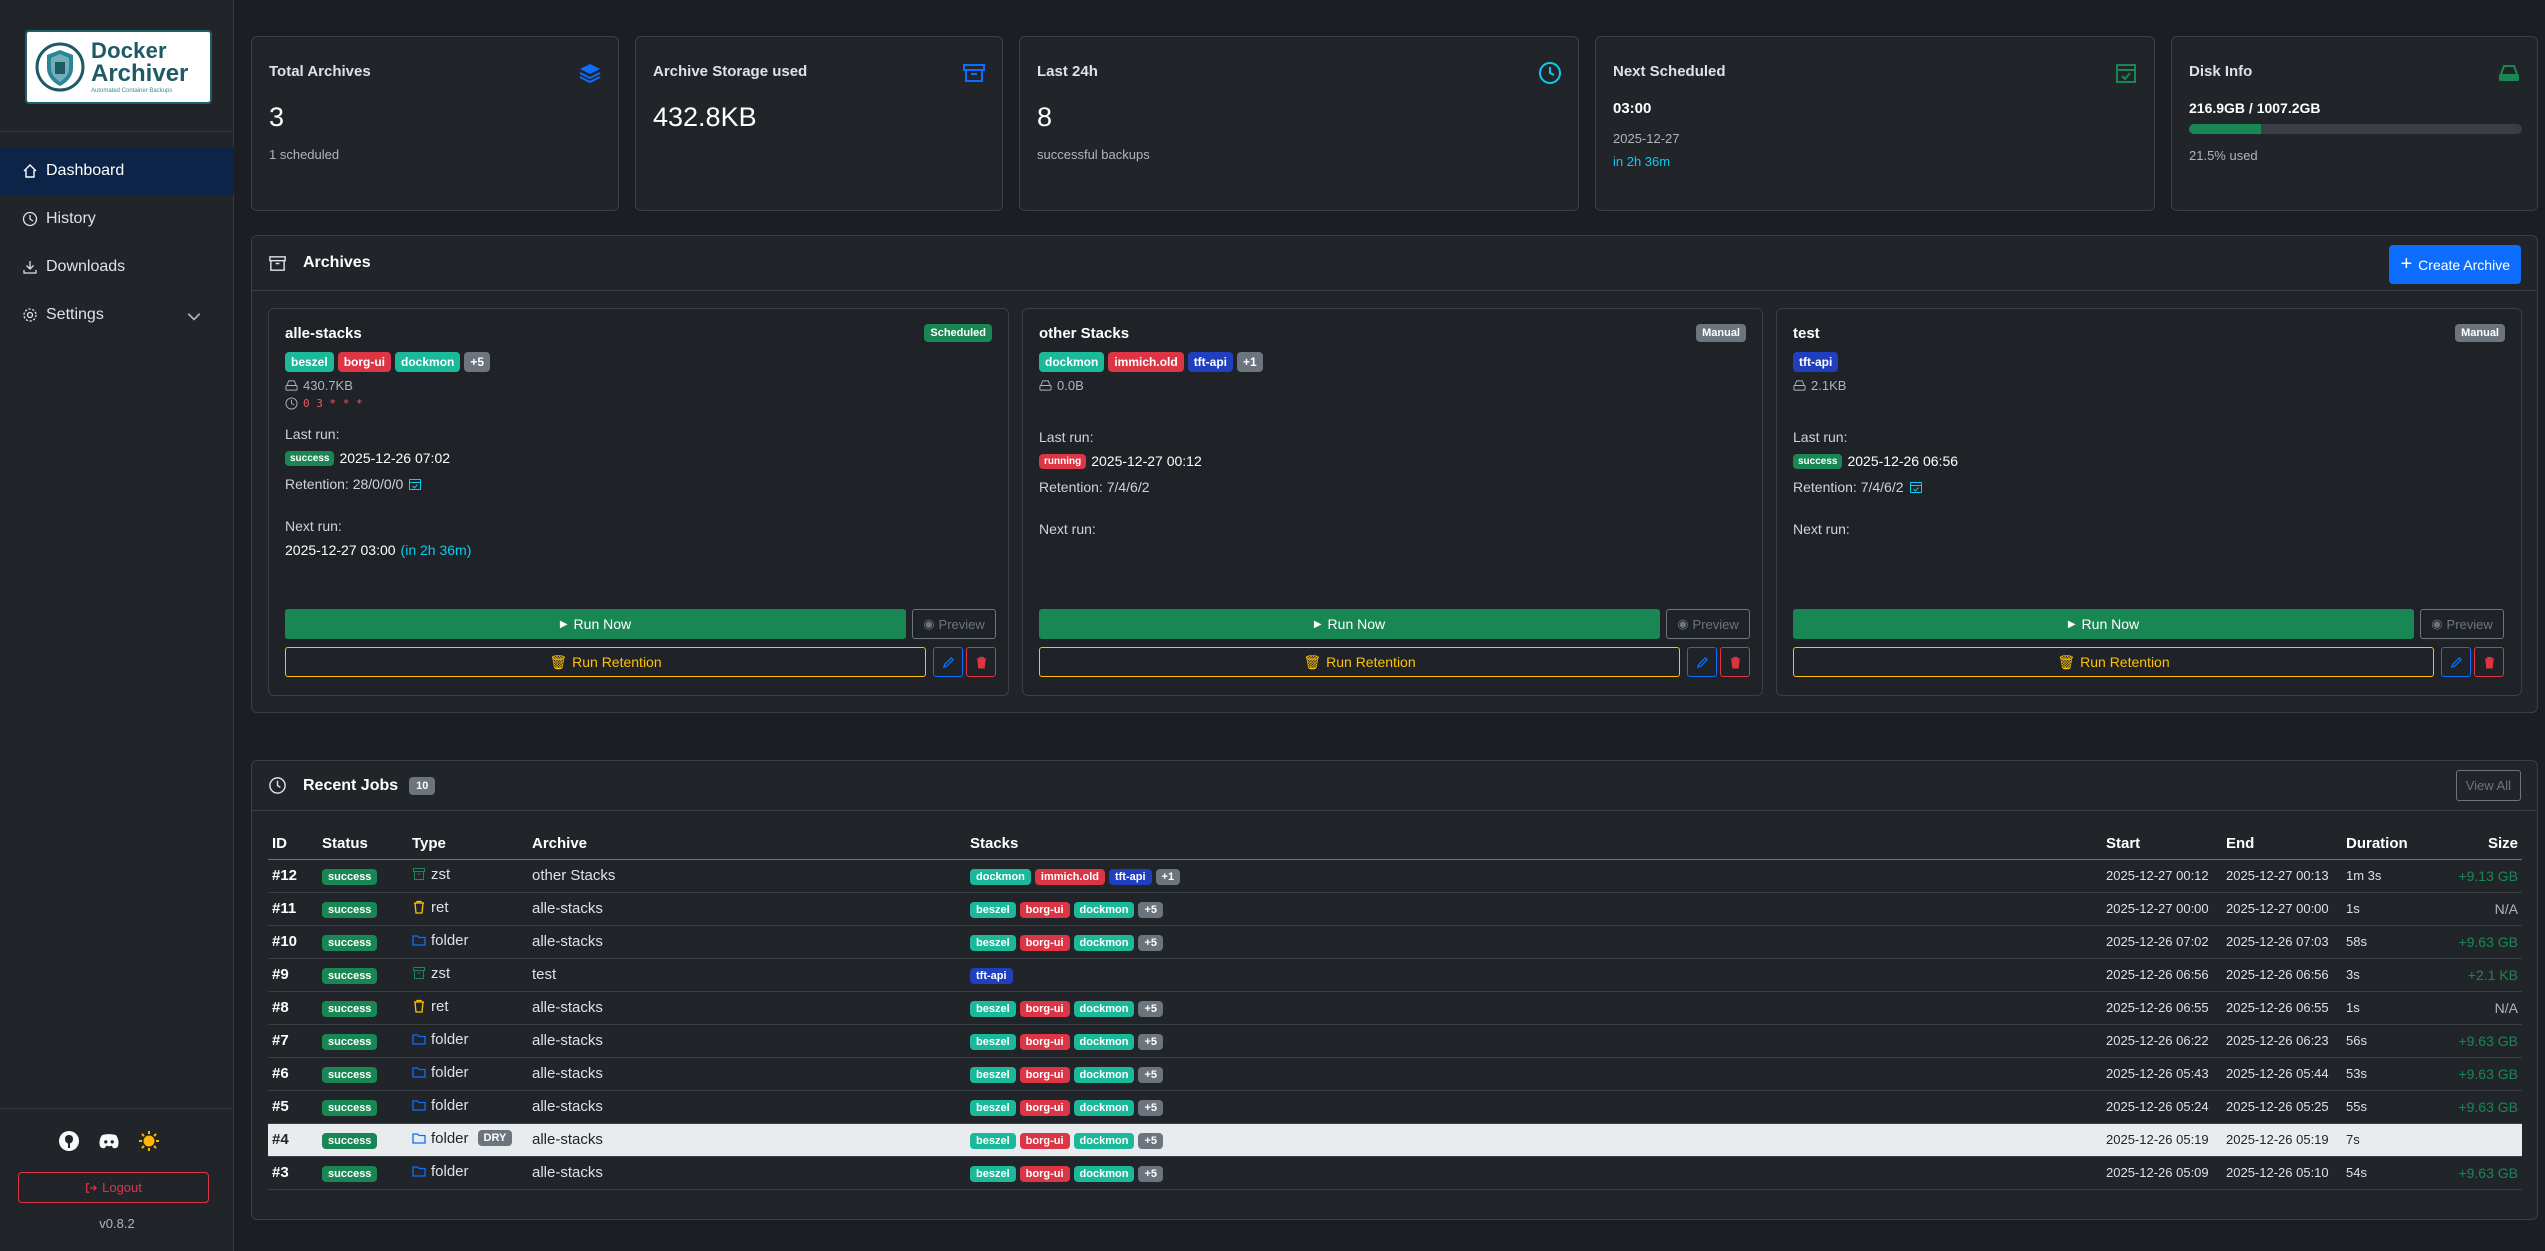 This screenshot has width=2545, height=1251. What do you see at coordinates (293, 876) in the screenshot?
I see `job-id: #12` at bounding box center [293, 876].